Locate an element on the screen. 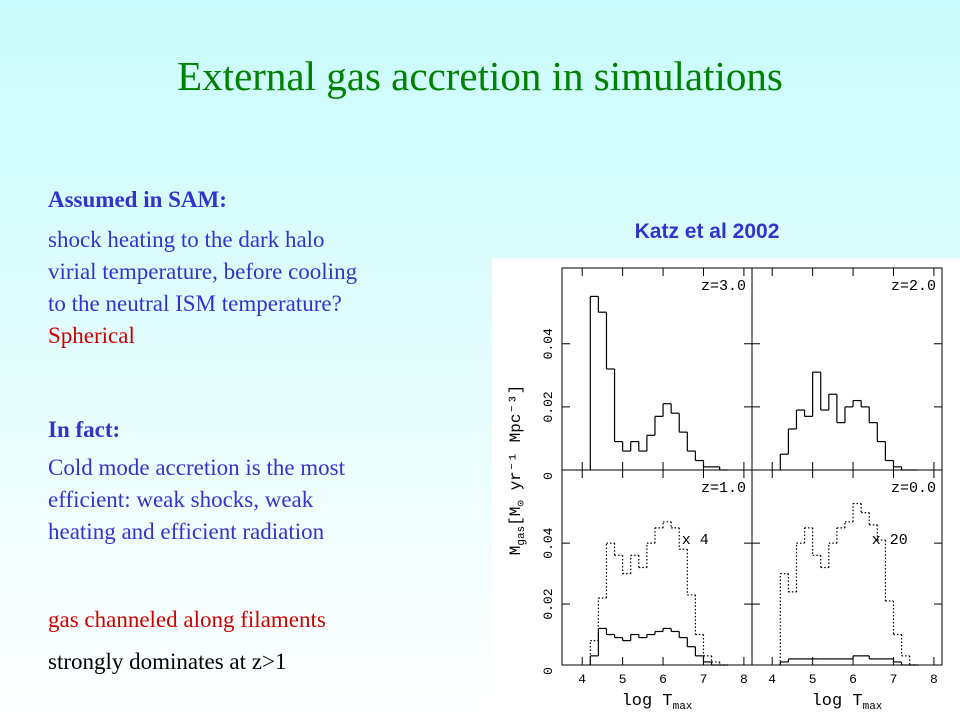  y-axis-label: Mgas[M⊙ yr⁻¹ Mpc⁻³] is located at coordinates (517, 470).